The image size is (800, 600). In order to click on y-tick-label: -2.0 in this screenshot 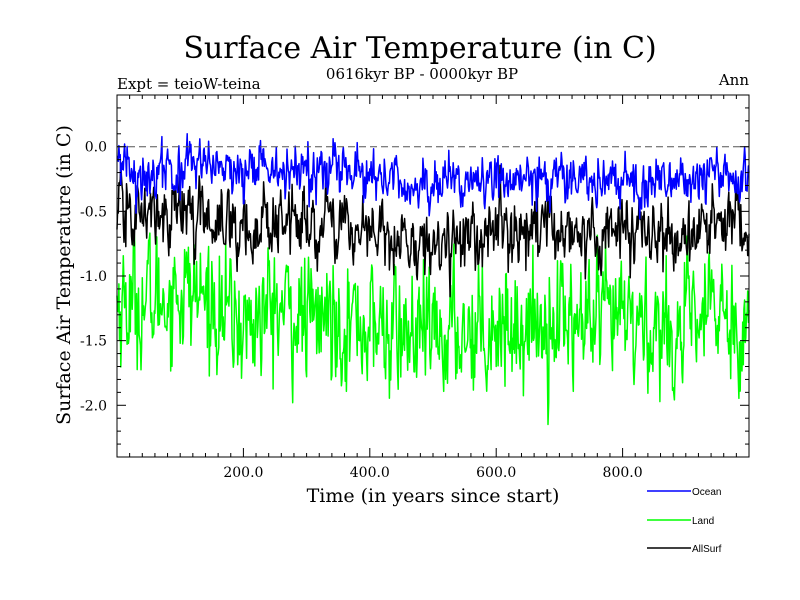, I will do `click(93, 406)`.